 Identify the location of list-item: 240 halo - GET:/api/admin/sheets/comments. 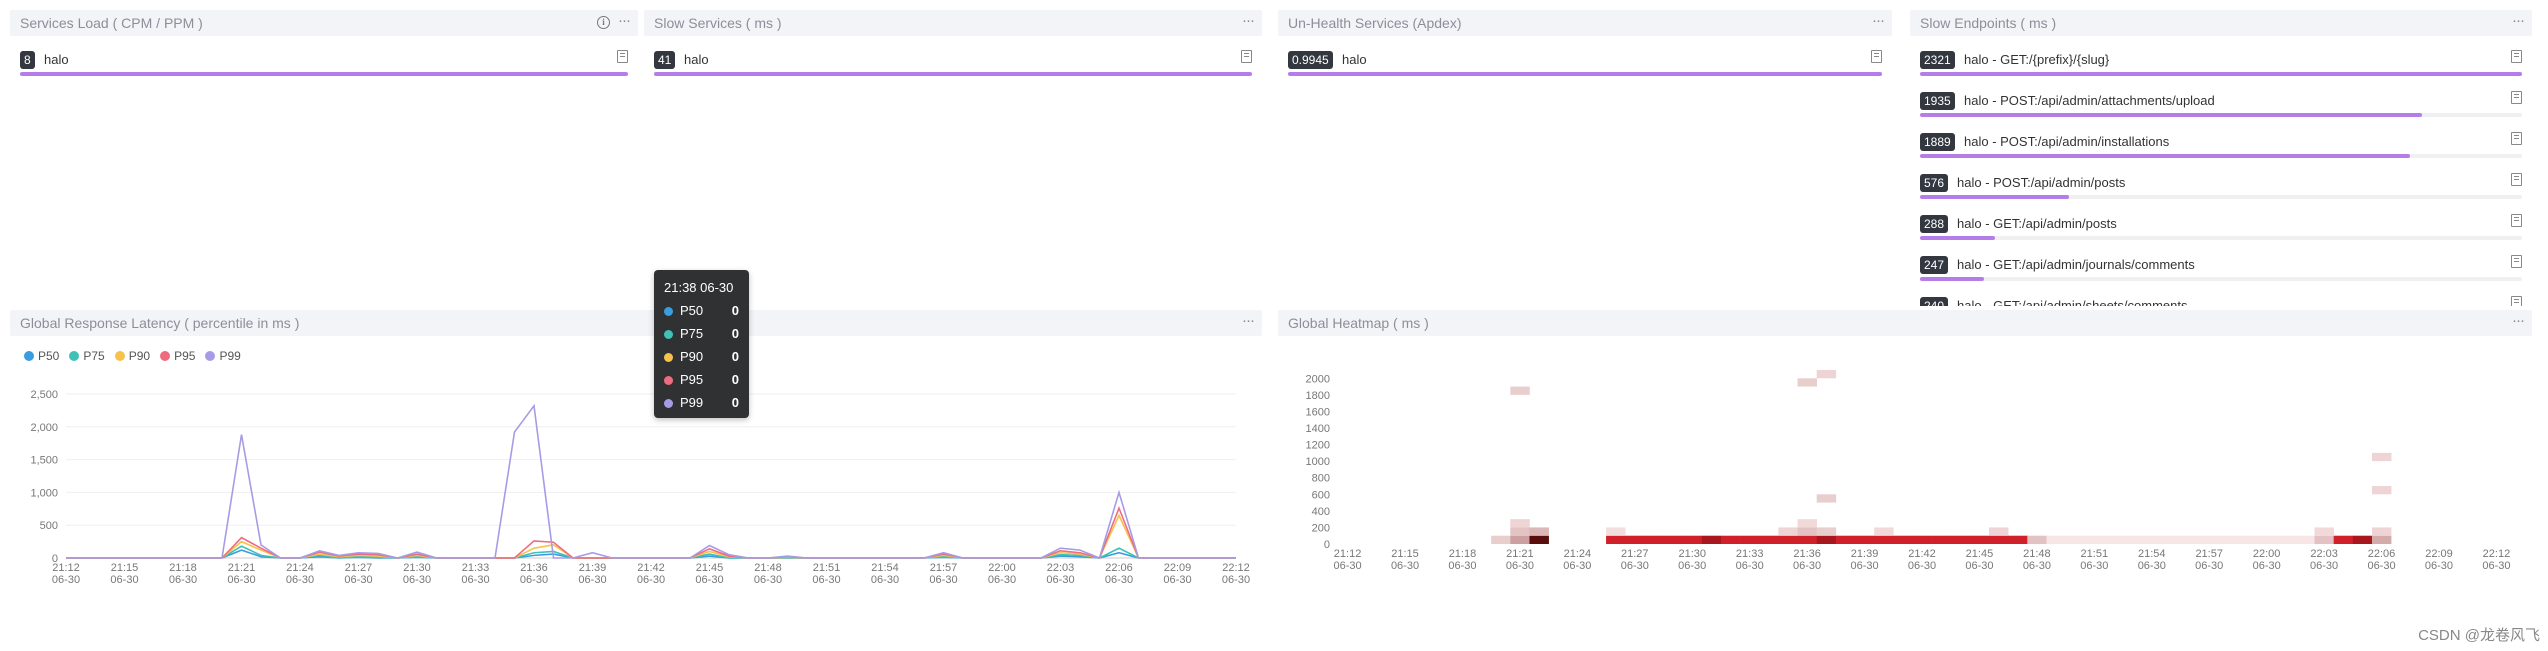
(2221, 301).